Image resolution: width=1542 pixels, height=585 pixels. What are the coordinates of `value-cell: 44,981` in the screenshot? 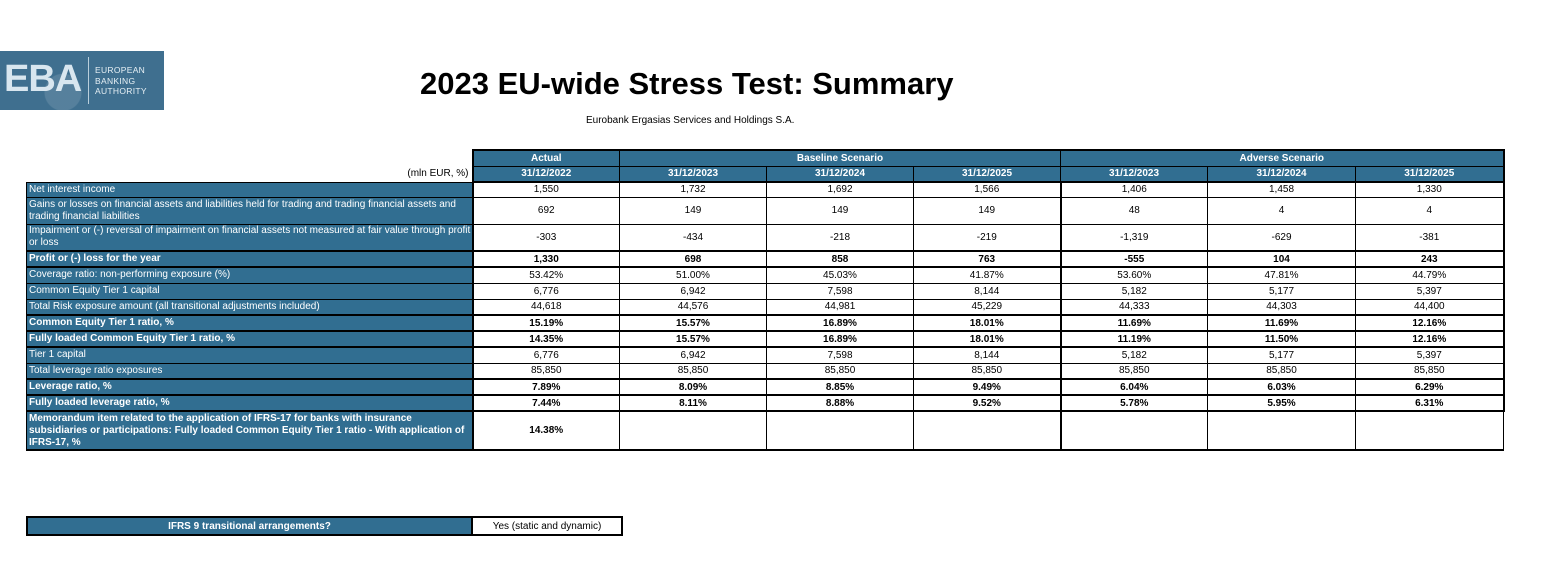 It's located at (840, 306).